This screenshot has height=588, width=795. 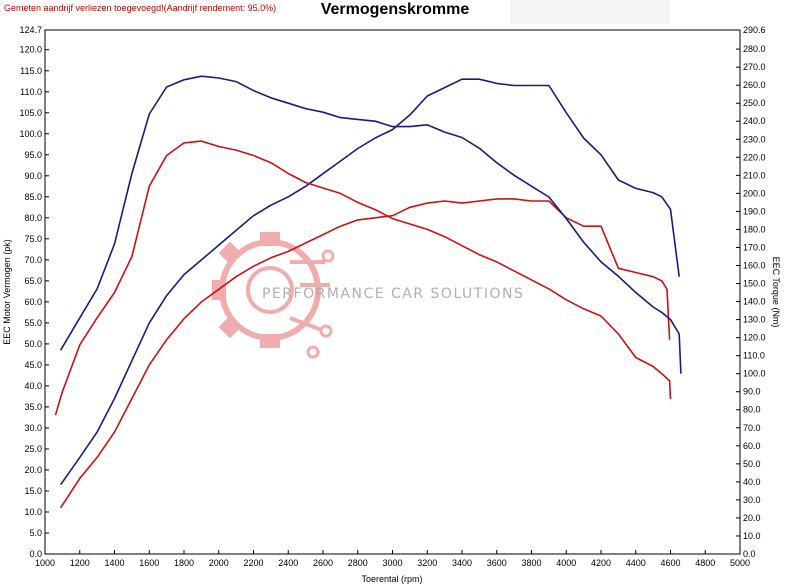 What do you see at coordinates (33, 218) in the screenshot?
I see `y-left-tick-label: 80.0` at bounding box center [33, 218].